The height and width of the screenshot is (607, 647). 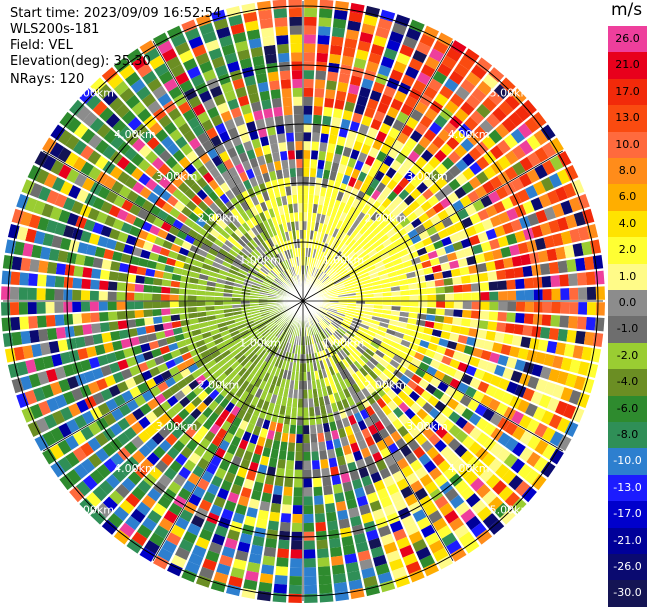 I want to click on colorbar-unit: m/s, so click(x=627, y=10).